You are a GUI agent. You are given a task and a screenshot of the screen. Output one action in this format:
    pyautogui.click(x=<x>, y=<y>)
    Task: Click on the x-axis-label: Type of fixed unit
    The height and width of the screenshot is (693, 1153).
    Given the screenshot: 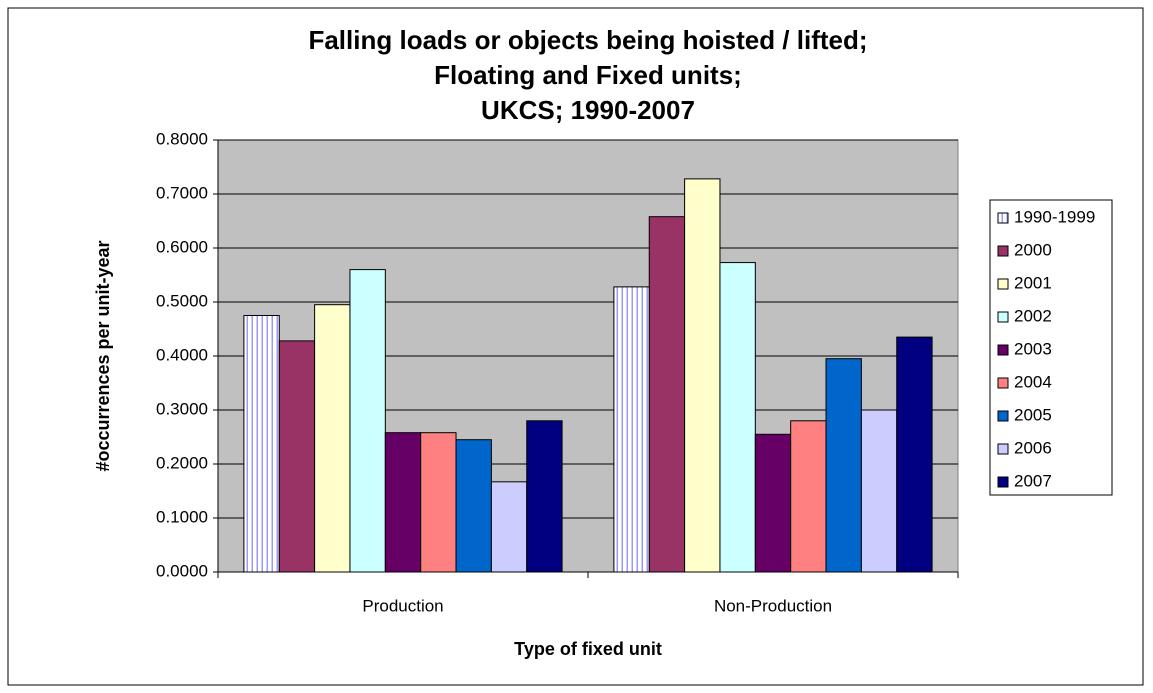 What is the action you would take?
    pyautogui.click(x=588, y=649)
    